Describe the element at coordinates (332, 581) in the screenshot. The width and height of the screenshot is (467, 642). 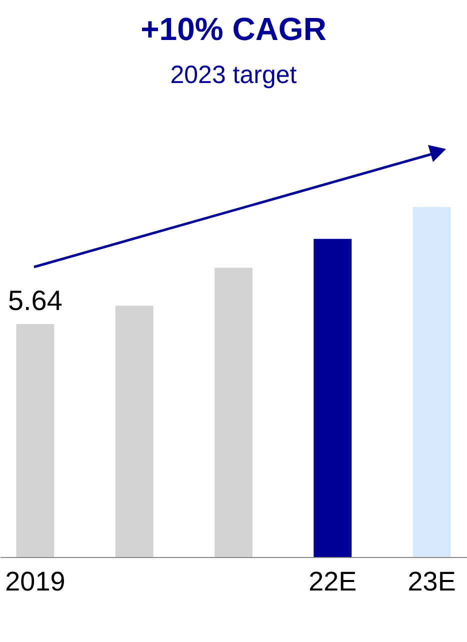
I see `x-tick-label: 22E` at that location.